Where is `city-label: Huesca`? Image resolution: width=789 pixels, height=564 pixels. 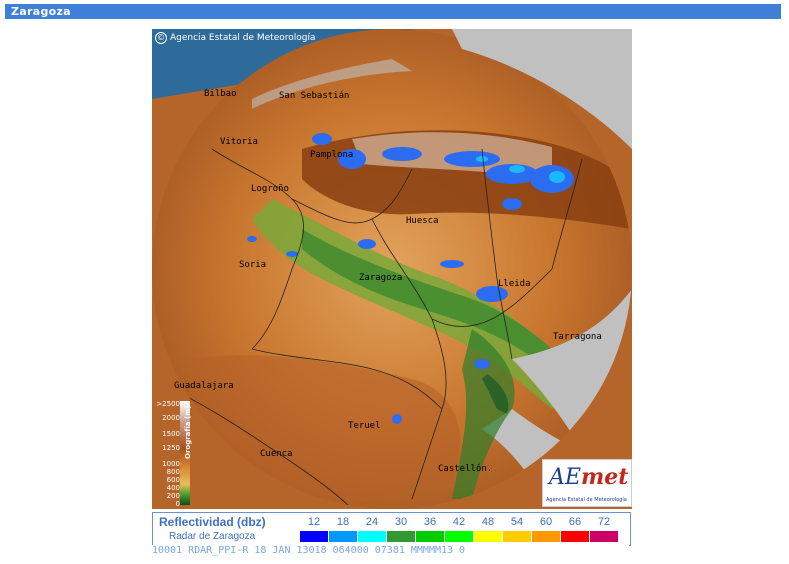
city-label: Huesca is located at coordinates (422, 221).